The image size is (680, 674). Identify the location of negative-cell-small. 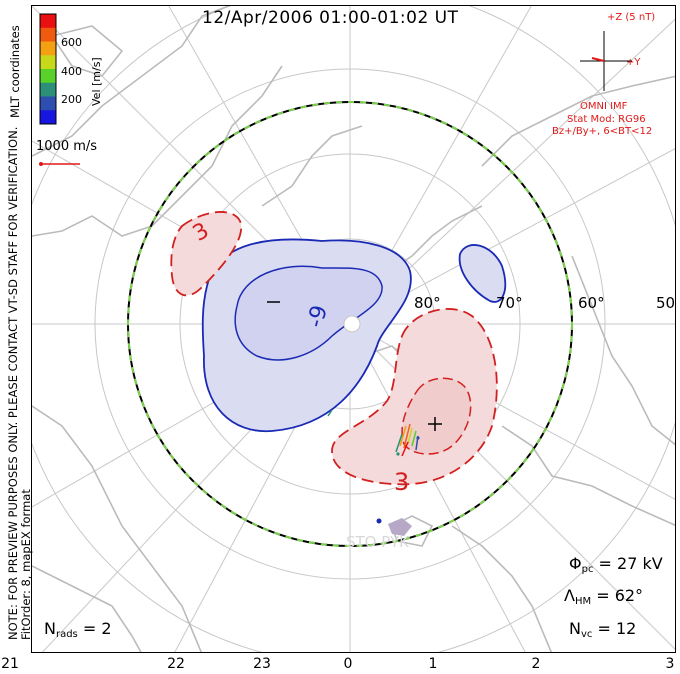
(482, 273).